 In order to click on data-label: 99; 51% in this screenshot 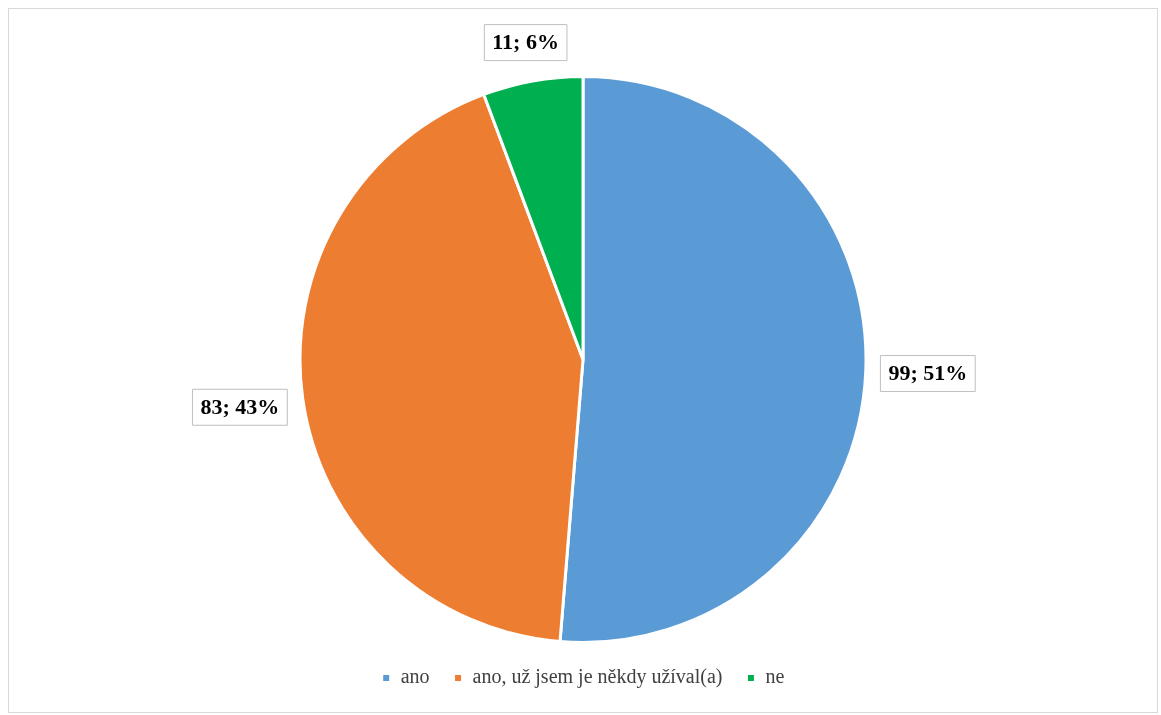, I will do `click(928, 373)`.